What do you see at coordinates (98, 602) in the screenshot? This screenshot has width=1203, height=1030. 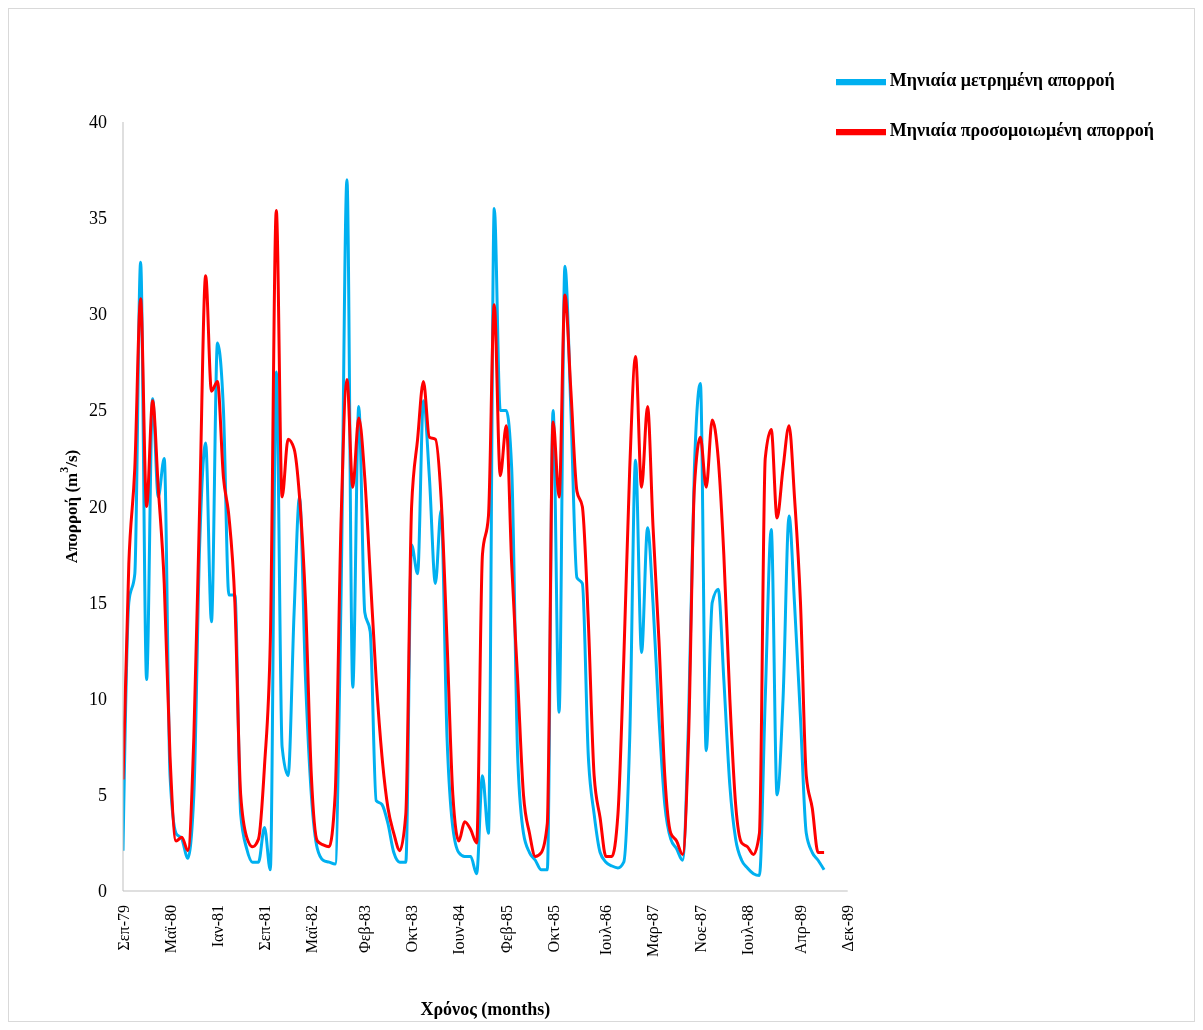 I see `y-tick-label: 15` at bounding box center [98, 602].